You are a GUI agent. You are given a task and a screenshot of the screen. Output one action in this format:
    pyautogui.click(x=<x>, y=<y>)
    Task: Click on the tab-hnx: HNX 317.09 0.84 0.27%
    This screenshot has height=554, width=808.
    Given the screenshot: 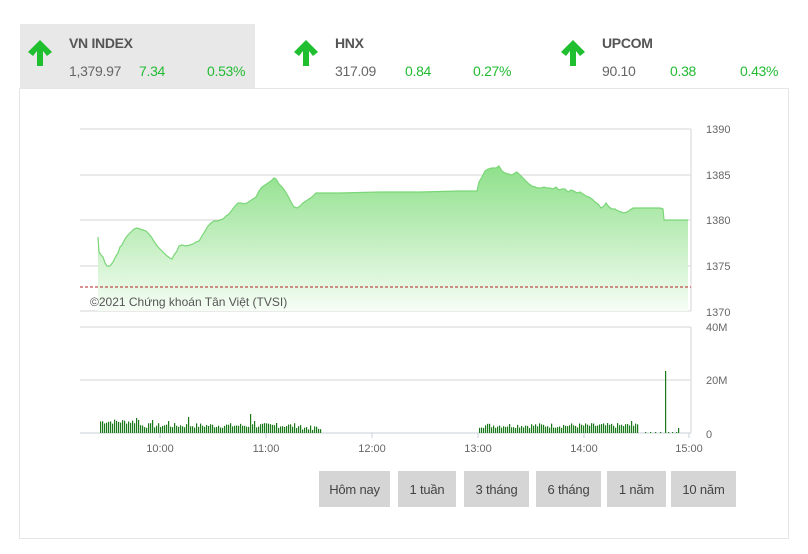 What is the action you would take?
    pyautogui.click(x=403, y=56)
    